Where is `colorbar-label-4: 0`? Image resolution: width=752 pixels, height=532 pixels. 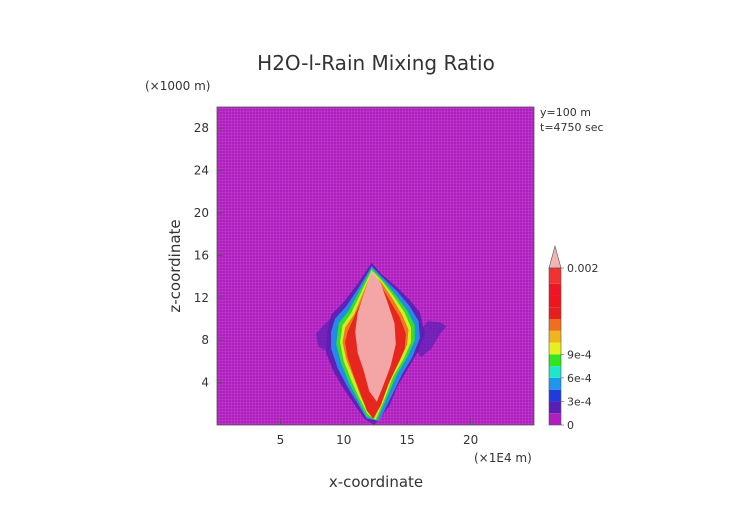
colorbar-label-4: 0 is located at coordinates (570, 425).